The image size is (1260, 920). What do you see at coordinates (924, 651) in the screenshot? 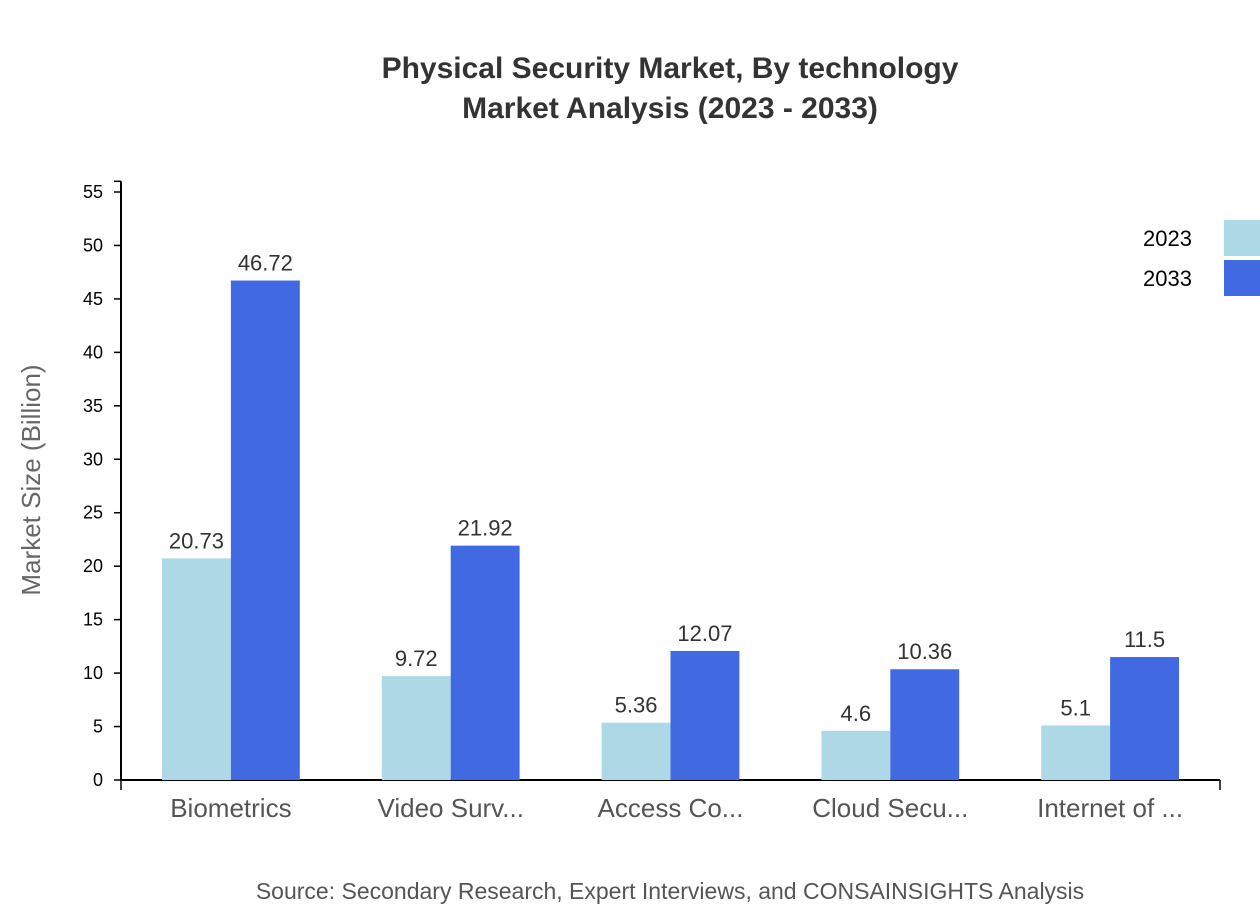
I see `data-label: 10.36` at bounding box center [924, 651].